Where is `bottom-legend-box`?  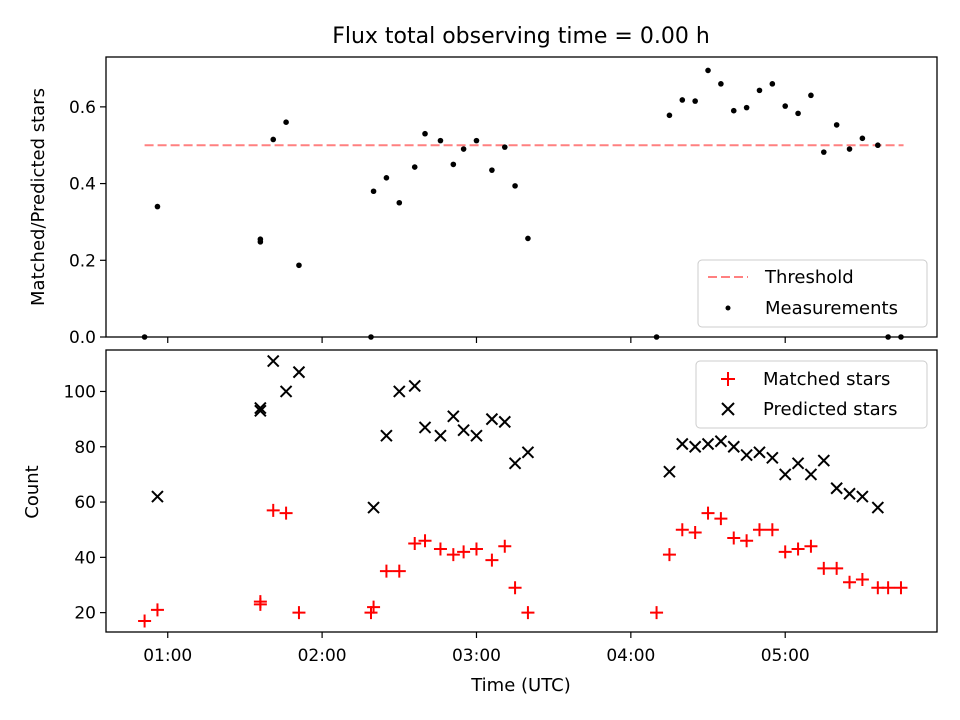 bottom-legend-box is located at coordinates (811, 394).